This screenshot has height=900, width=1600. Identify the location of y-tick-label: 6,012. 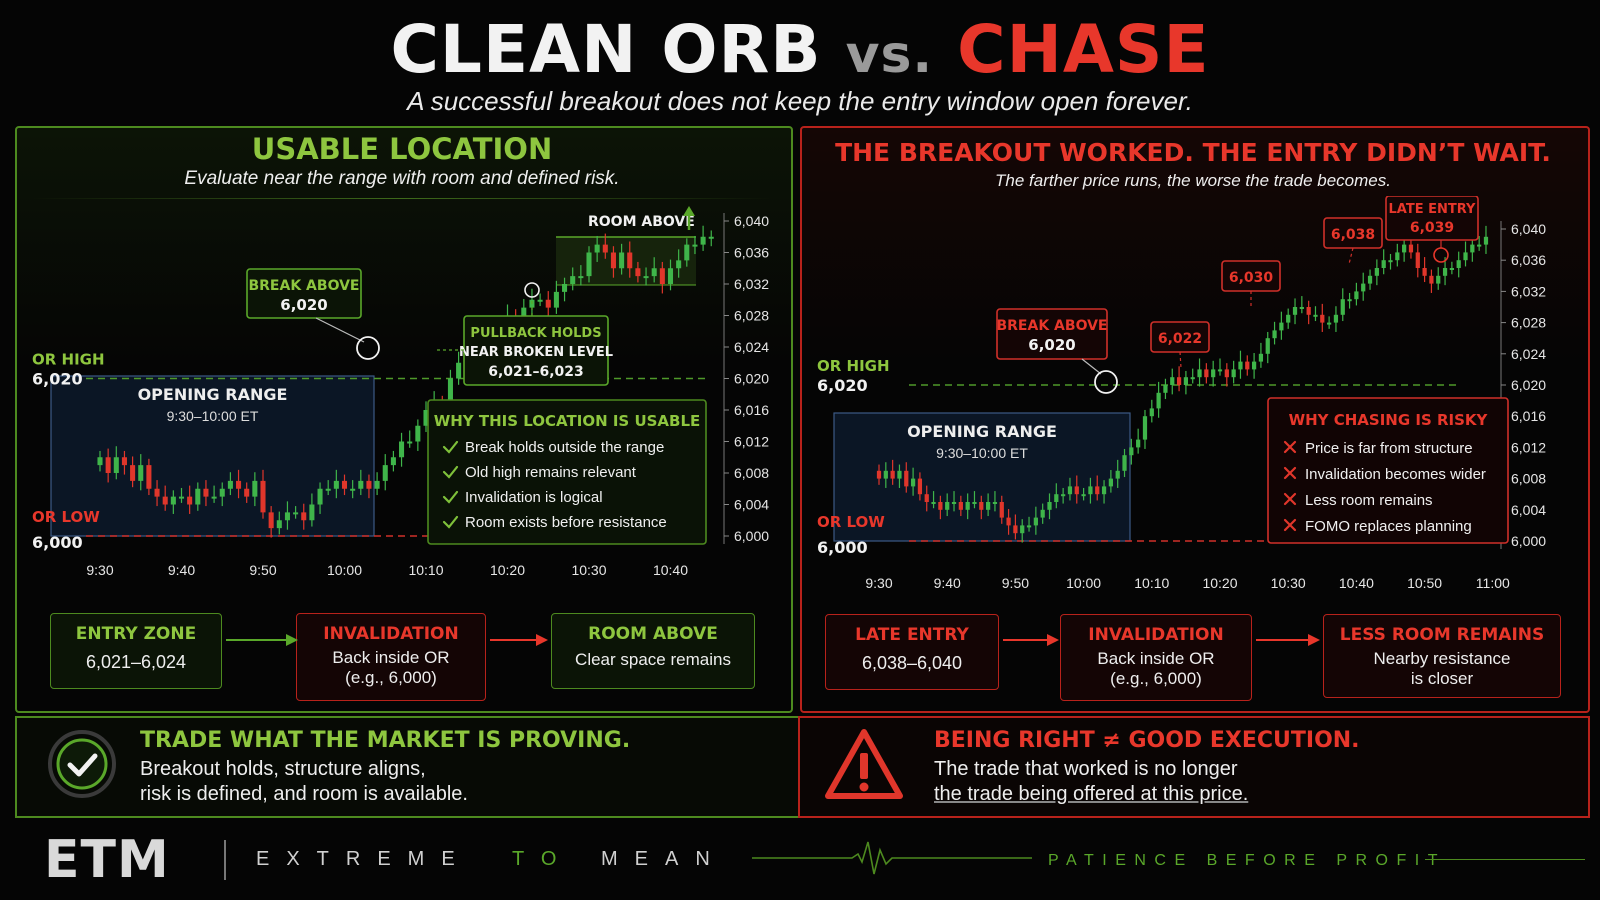
(751, 442).